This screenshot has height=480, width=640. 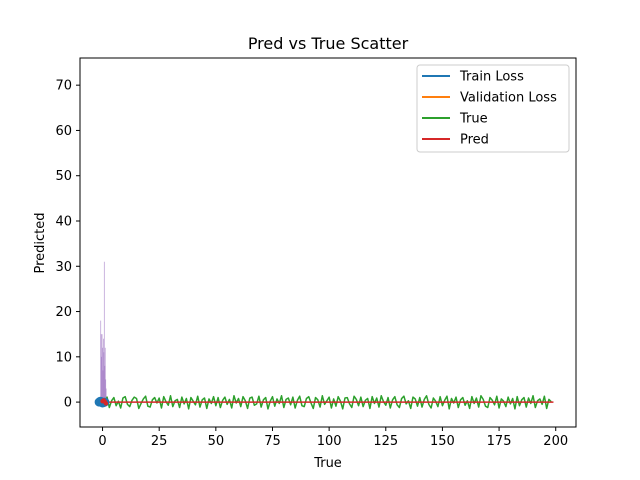 What do you see at coordinates (102, 441) in the screenshot?
I see `x-tick-label: 0` at bounding box center [102, 441].